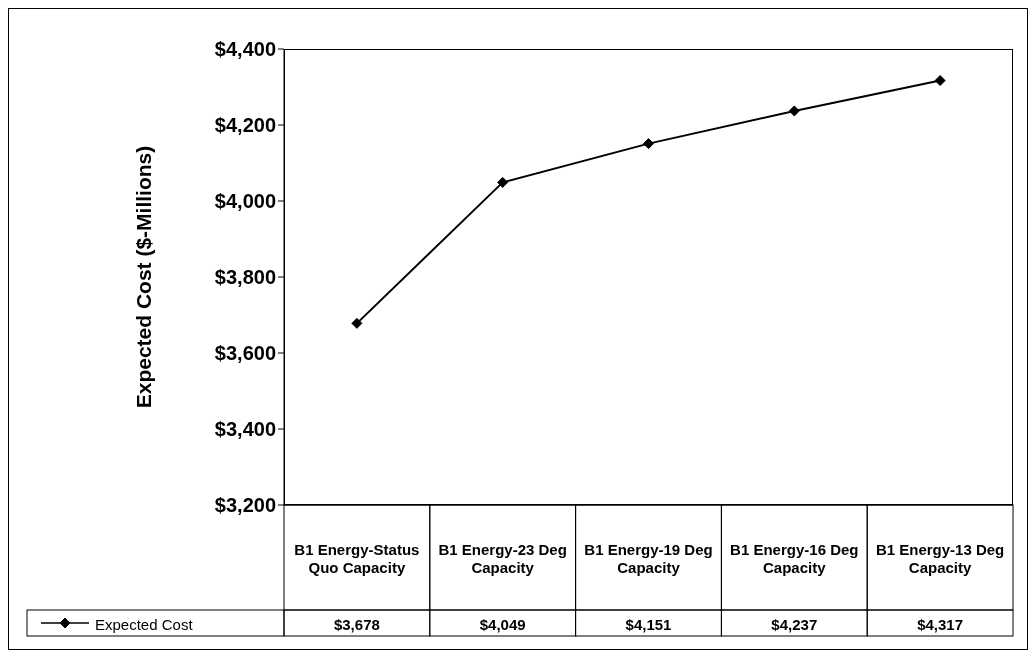 The image size is (1034, 667). What do you see at coordinates (502, 557) in the screenshot?
I see `x-tick-label: B1 Energy-23 Deg Capacity` at bounding box center [502, 557].